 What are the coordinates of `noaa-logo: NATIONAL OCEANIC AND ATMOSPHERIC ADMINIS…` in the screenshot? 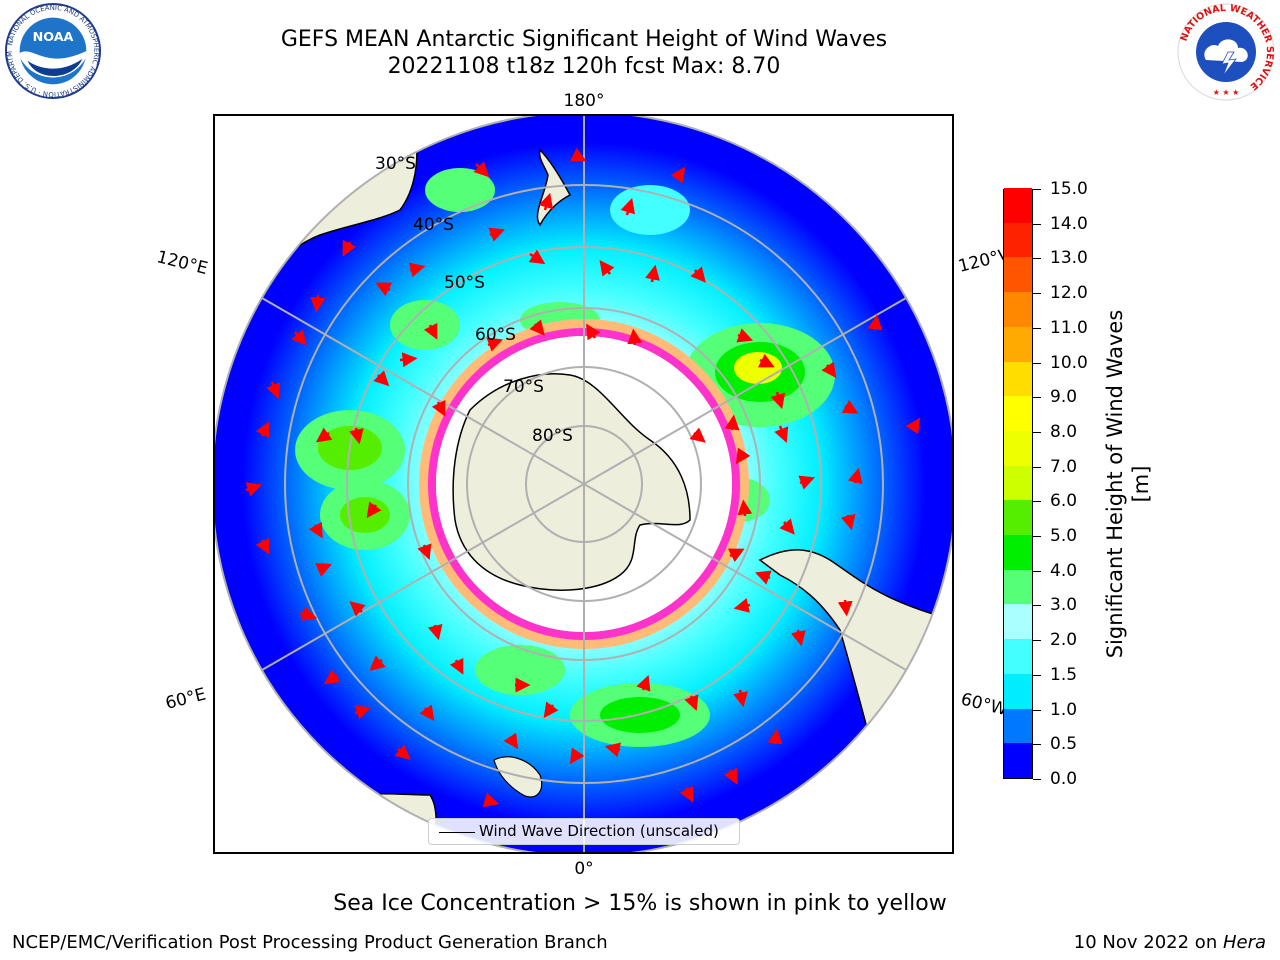 It's located at (53, 51).